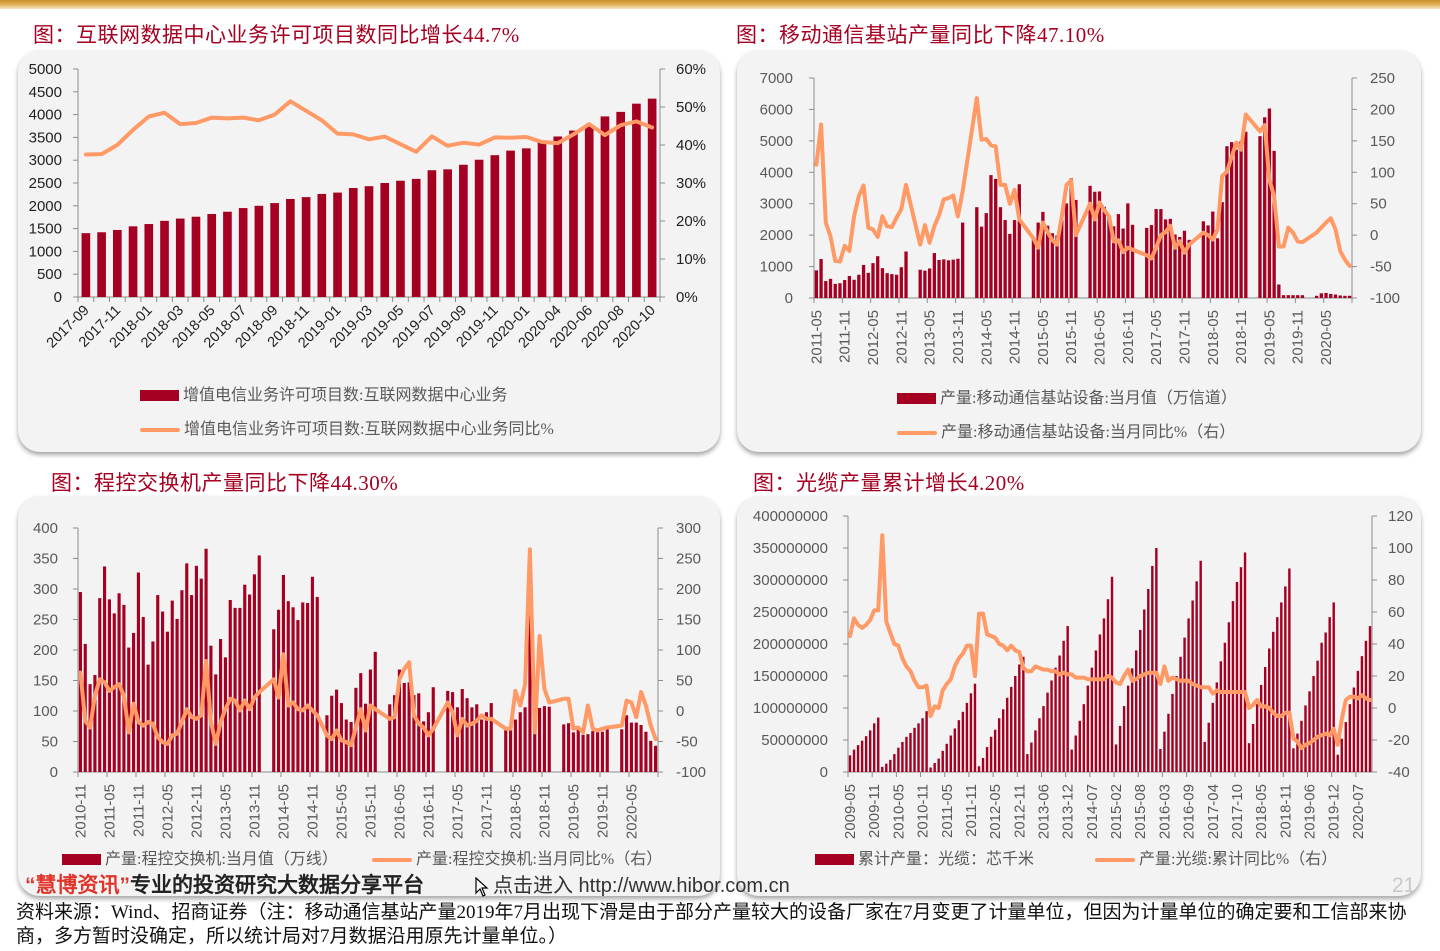 The height and width of the screenshot is (951, 1440). Describe the element at coordinates (1382, 109) in the screenshot. I see `y-right-tick-label: 200` at that location.